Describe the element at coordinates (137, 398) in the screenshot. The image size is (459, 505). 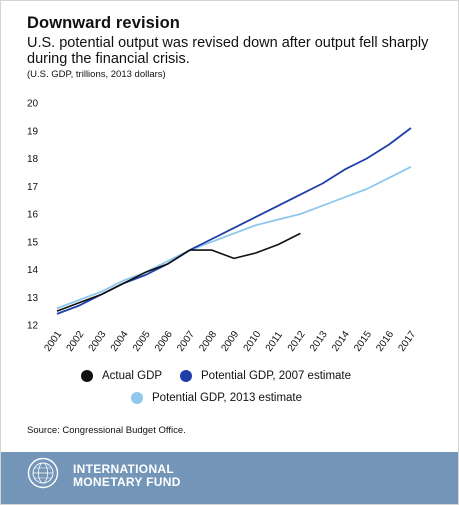
I see `legend-swatch-potential-2013` at that location.